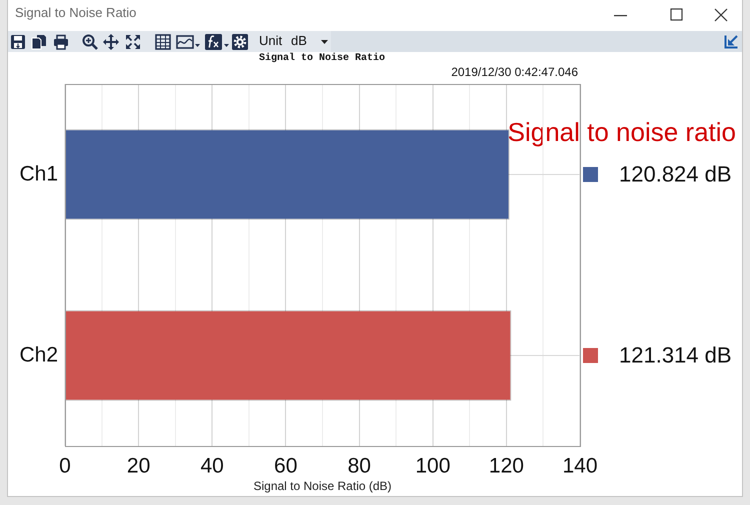 The width and height of the screenshot is (750, 505). What do you see at coordinates (514, 72) in the screenshot?
I see `text: 2019/12/30 0:42:47.046` at bounding box center [514, 72].